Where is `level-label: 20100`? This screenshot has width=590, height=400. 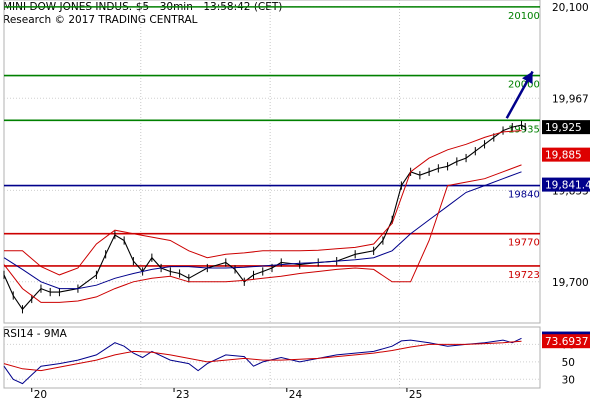 level-label: 20100 is located at coordinates (524, 16).